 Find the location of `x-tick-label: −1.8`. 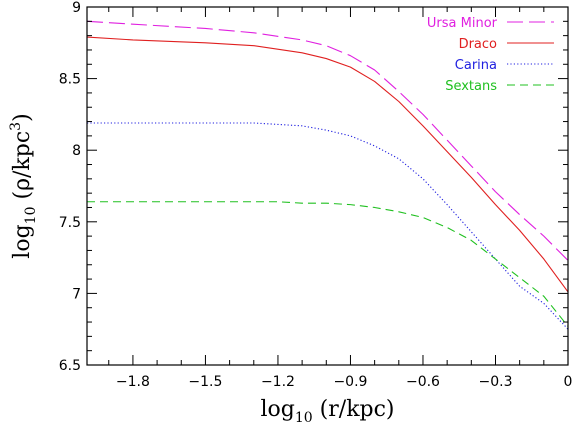

x-tick-label: −1.8 is located at coordinates (133, 382).